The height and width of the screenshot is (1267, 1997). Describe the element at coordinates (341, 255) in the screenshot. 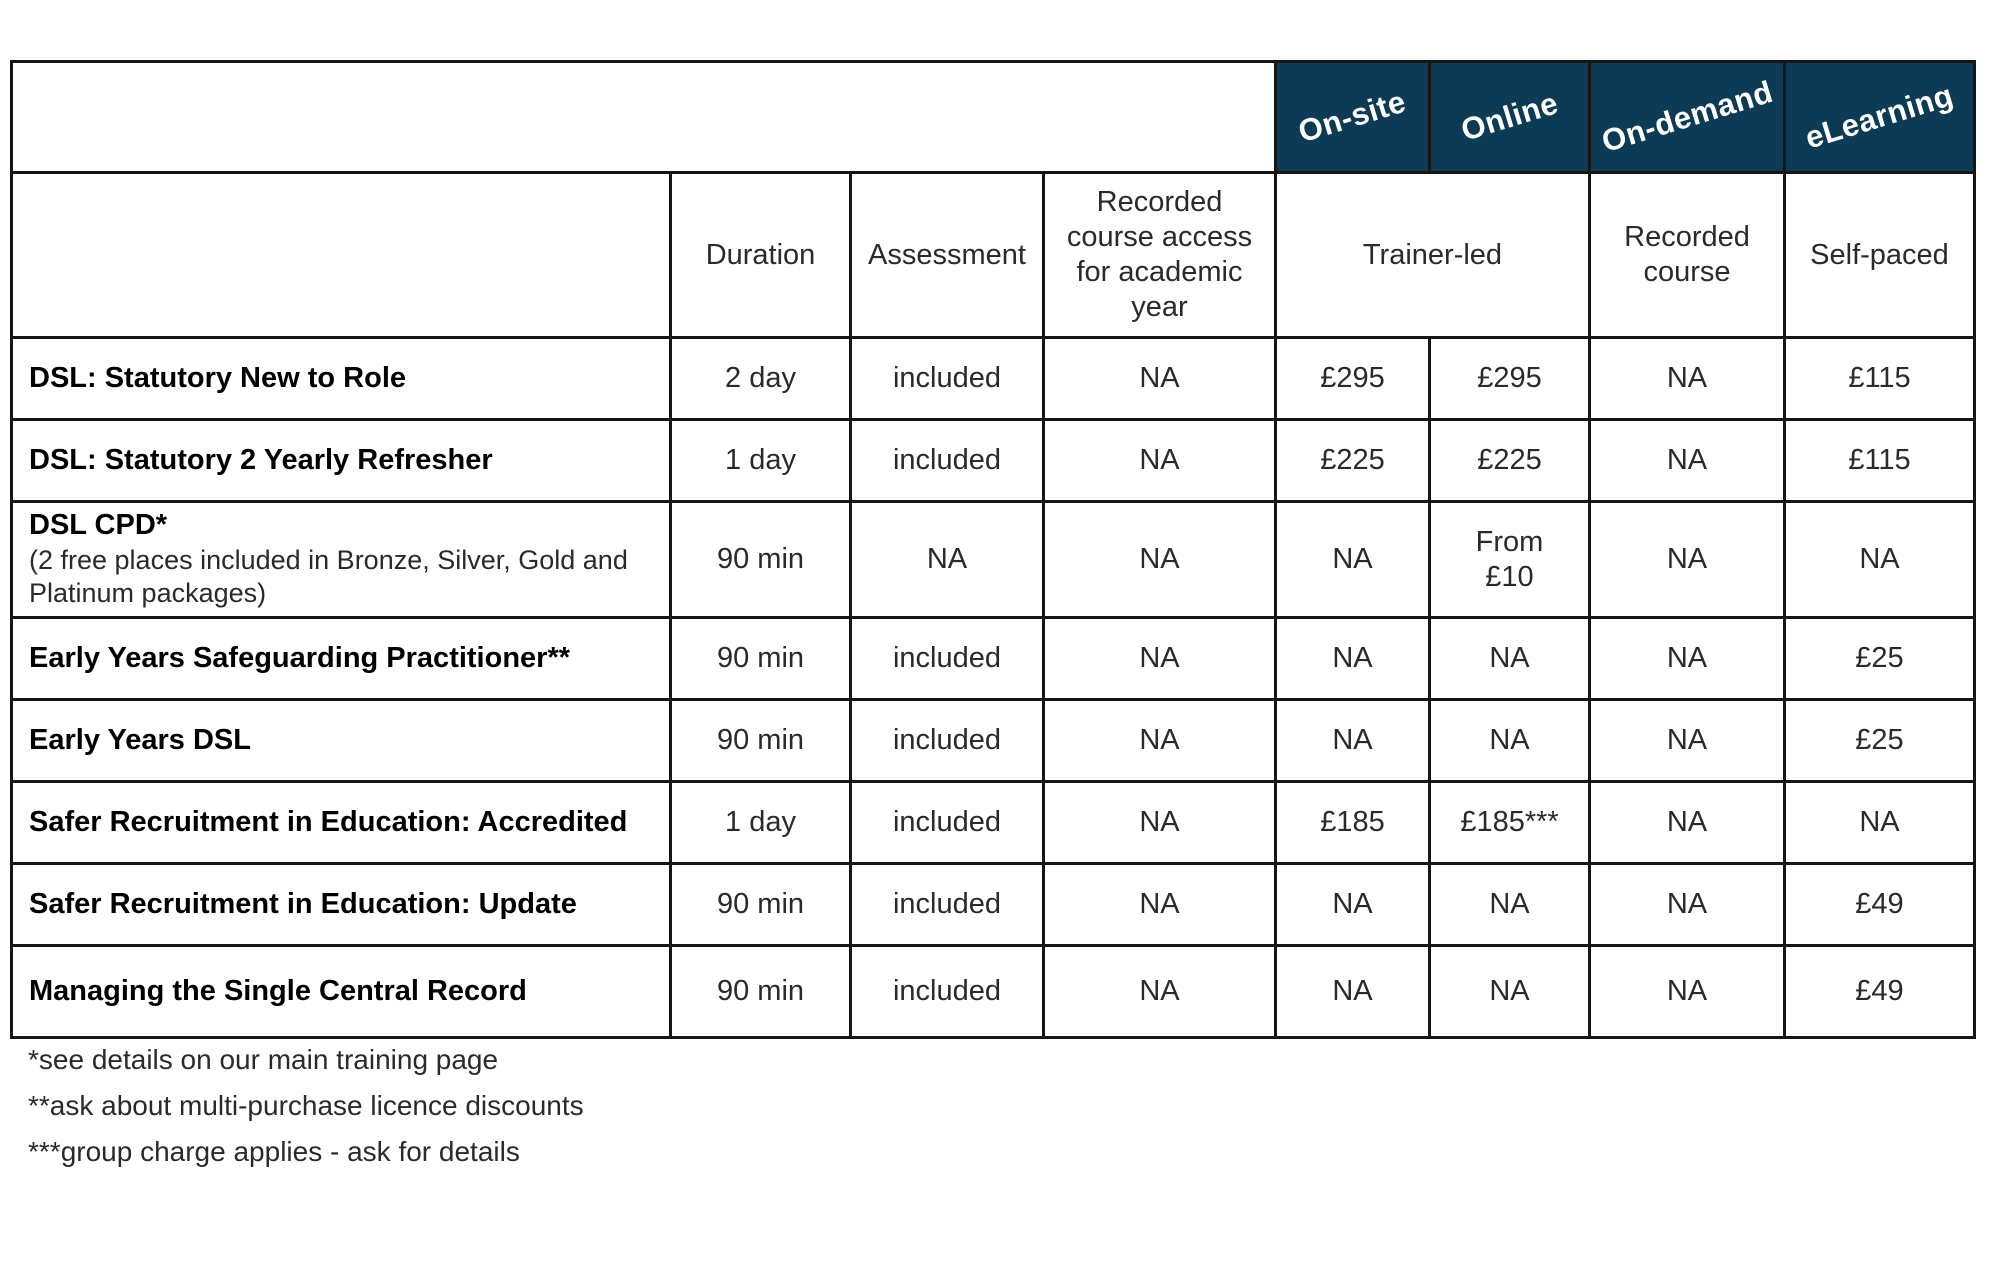

I see `blank-course-header` at that location.